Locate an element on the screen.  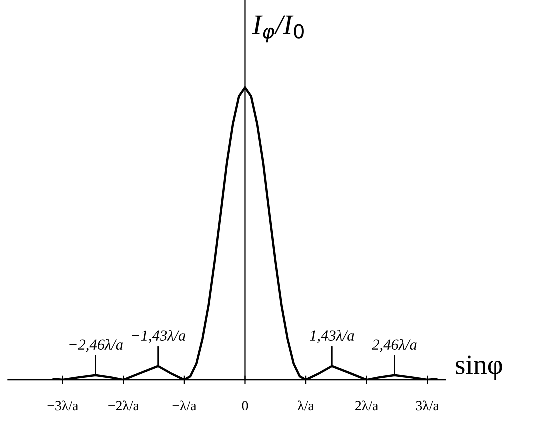
x-tick-label: 2λ/a is located at coordinates (367, 405).